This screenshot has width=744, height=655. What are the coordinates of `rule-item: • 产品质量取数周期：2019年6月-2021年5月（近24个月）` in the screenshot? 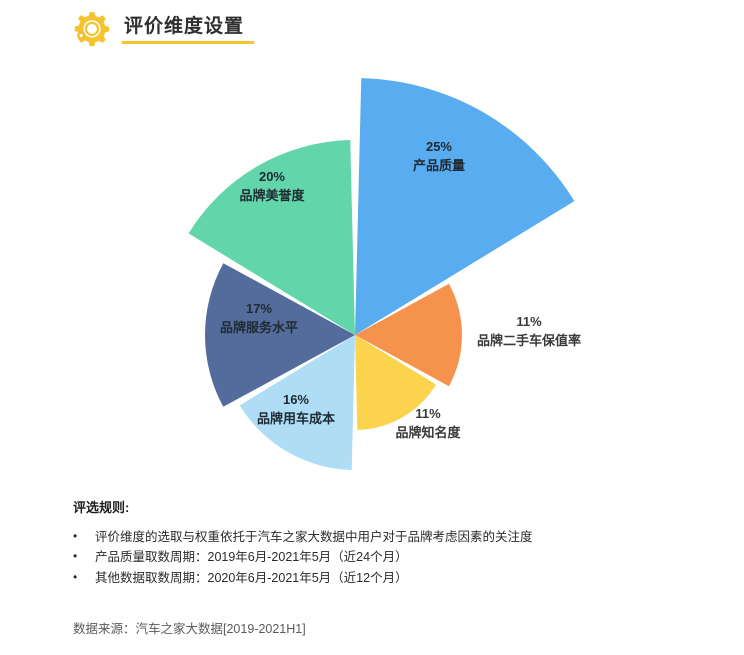 It's located at (383, 557).